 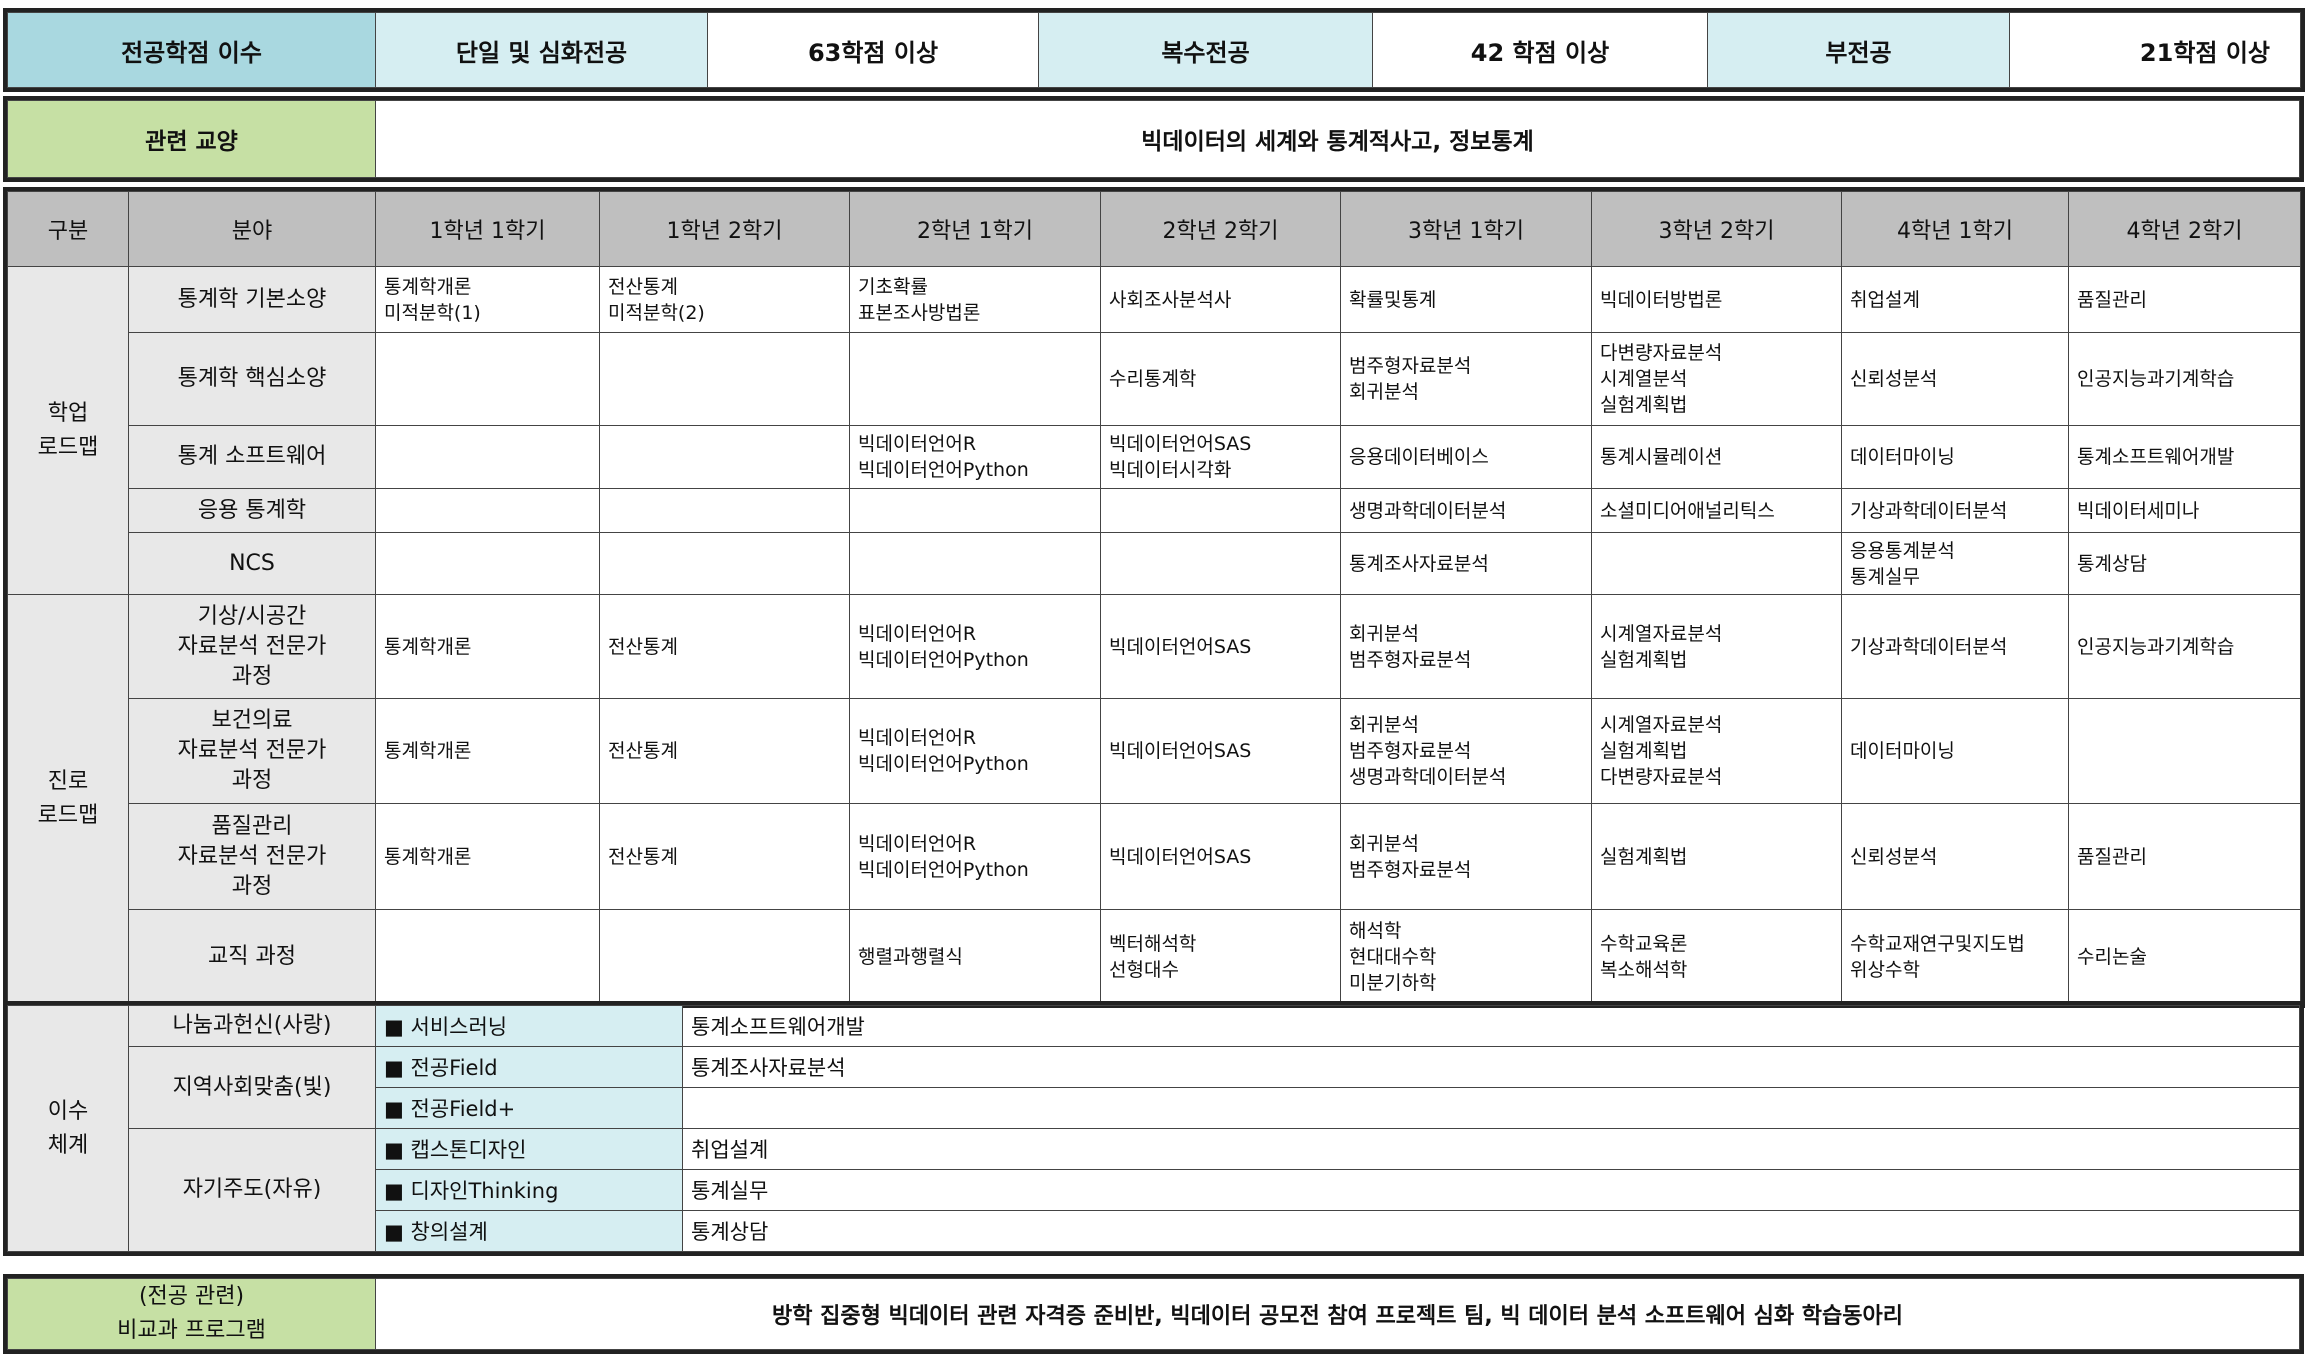 What do you see at coordinates (1170, 299) in the screenshot?
I see `cell-line: 사회조사분석사` at bounding box center [1170, 299].